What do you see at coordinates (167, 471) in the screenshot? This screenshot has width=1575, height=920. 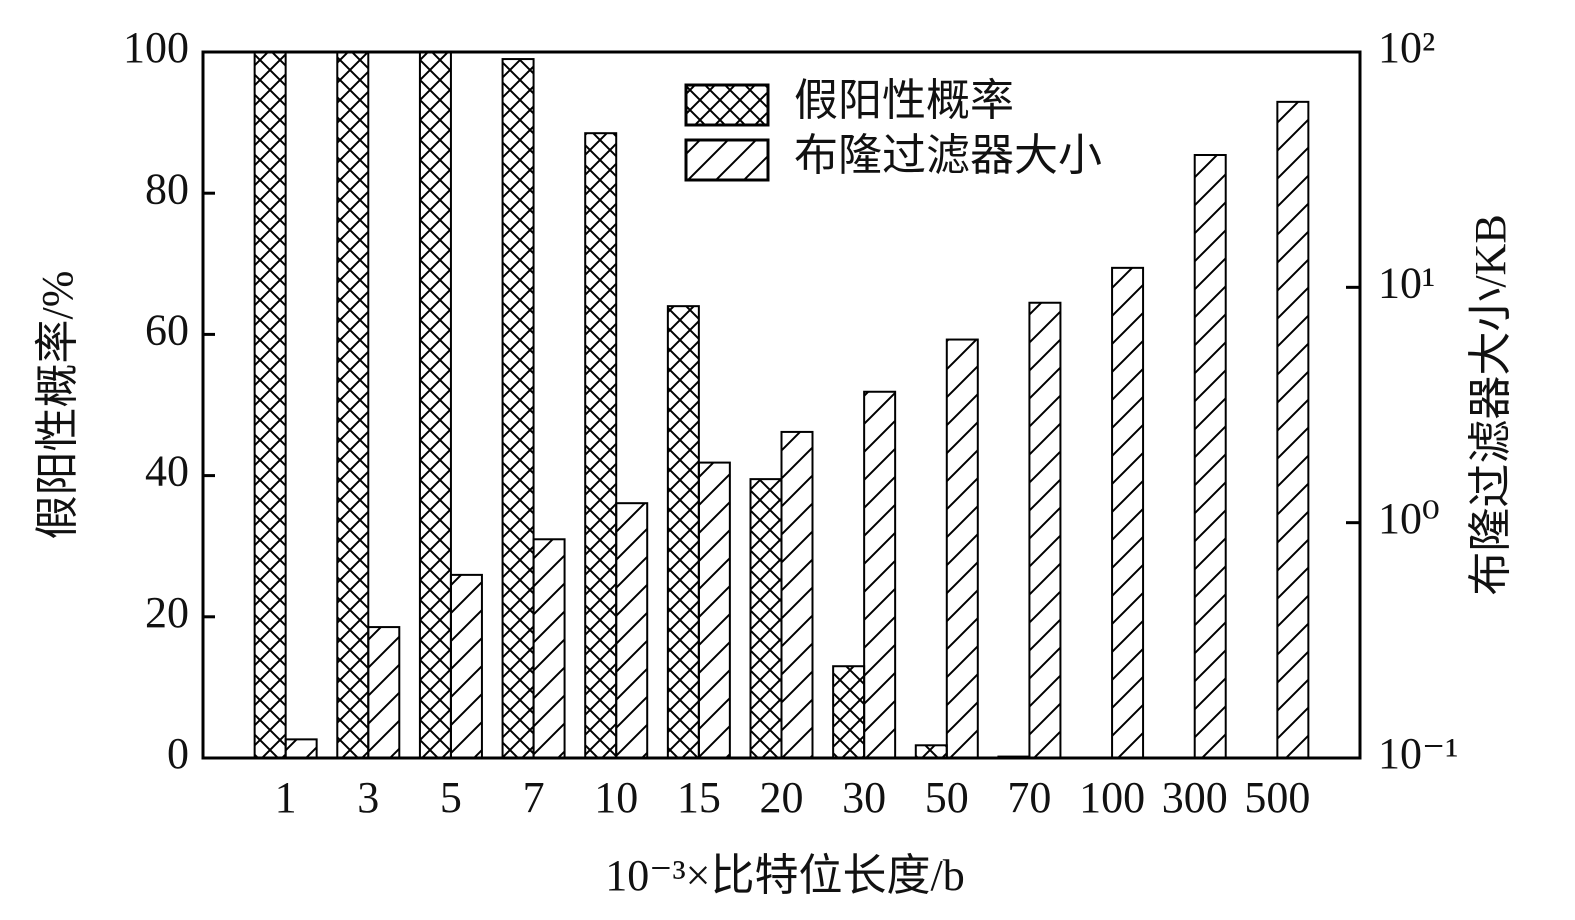 I see `y-tick-label: 40` at bounding box center [167, 471].